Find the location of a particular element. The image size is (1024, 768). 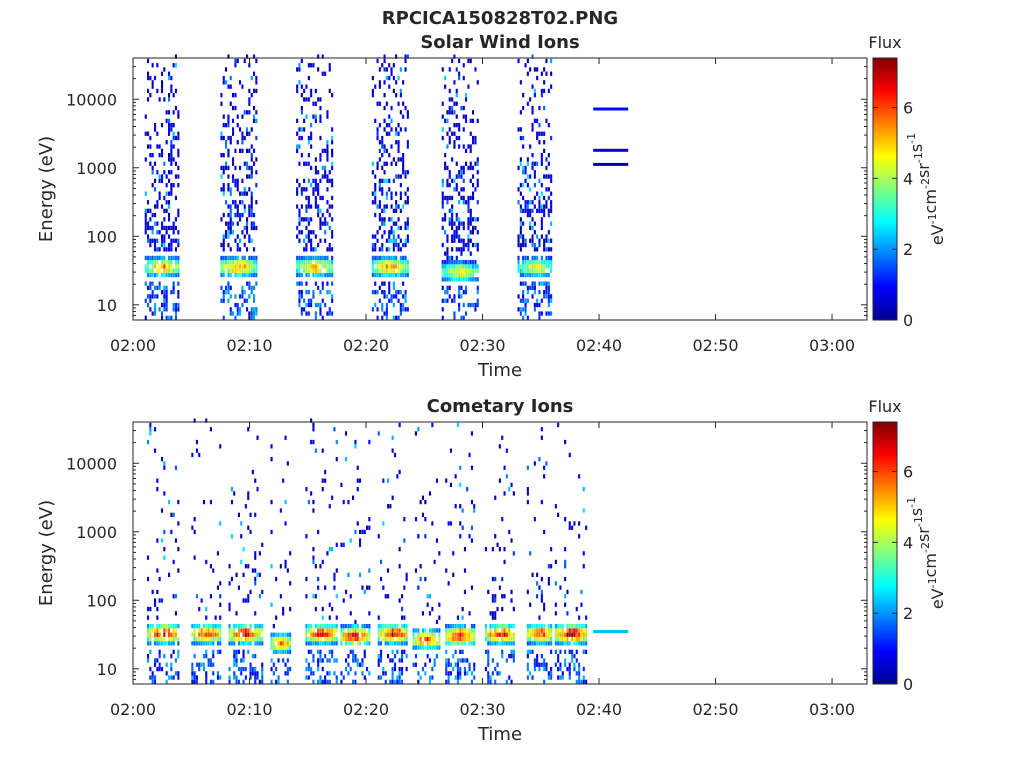

colorbar-label: Flux is located at coordinates (884, 42).